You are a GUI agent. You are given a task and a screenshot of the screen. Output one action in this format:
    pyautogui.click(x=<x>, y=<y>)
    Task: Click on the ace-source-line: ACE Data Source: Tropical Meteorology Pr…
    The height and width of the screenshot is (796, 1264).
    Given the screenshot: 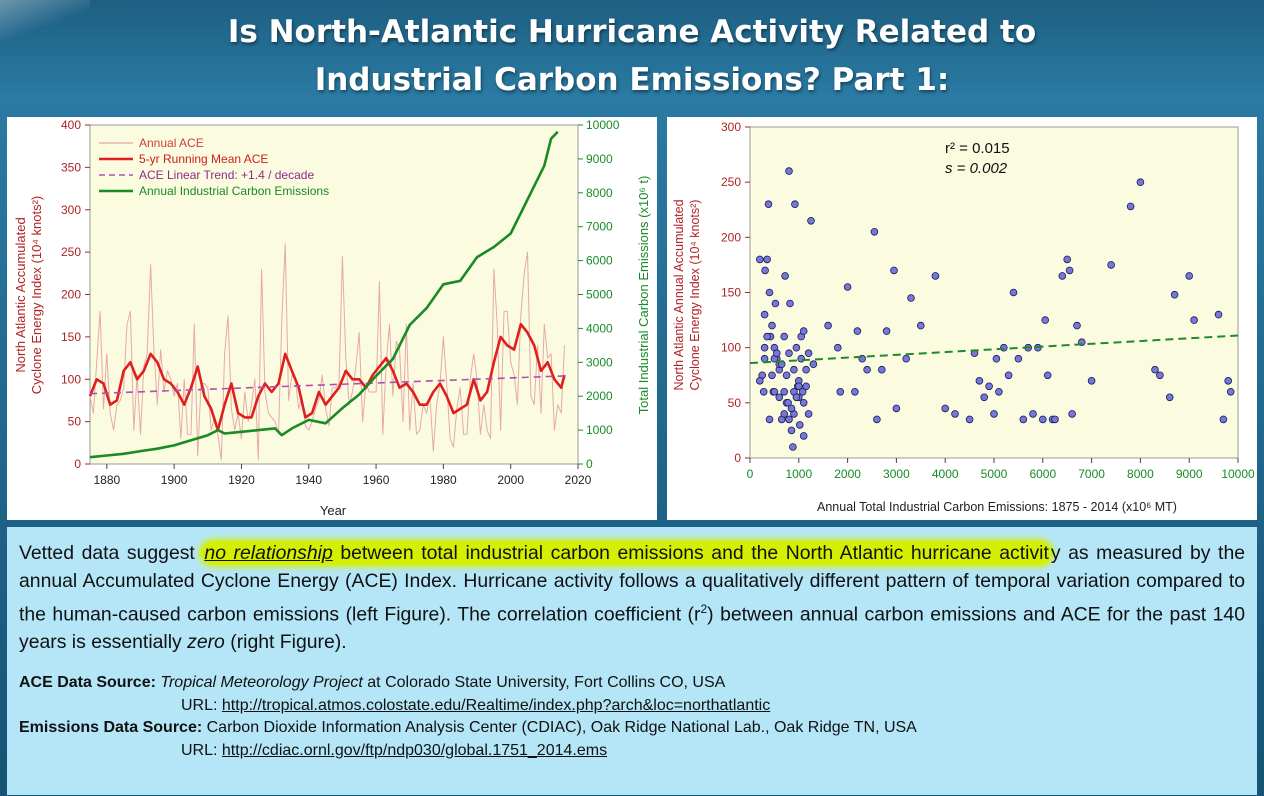 What is the action you would take?
    pyautogui.click(x=632, y=683)
    